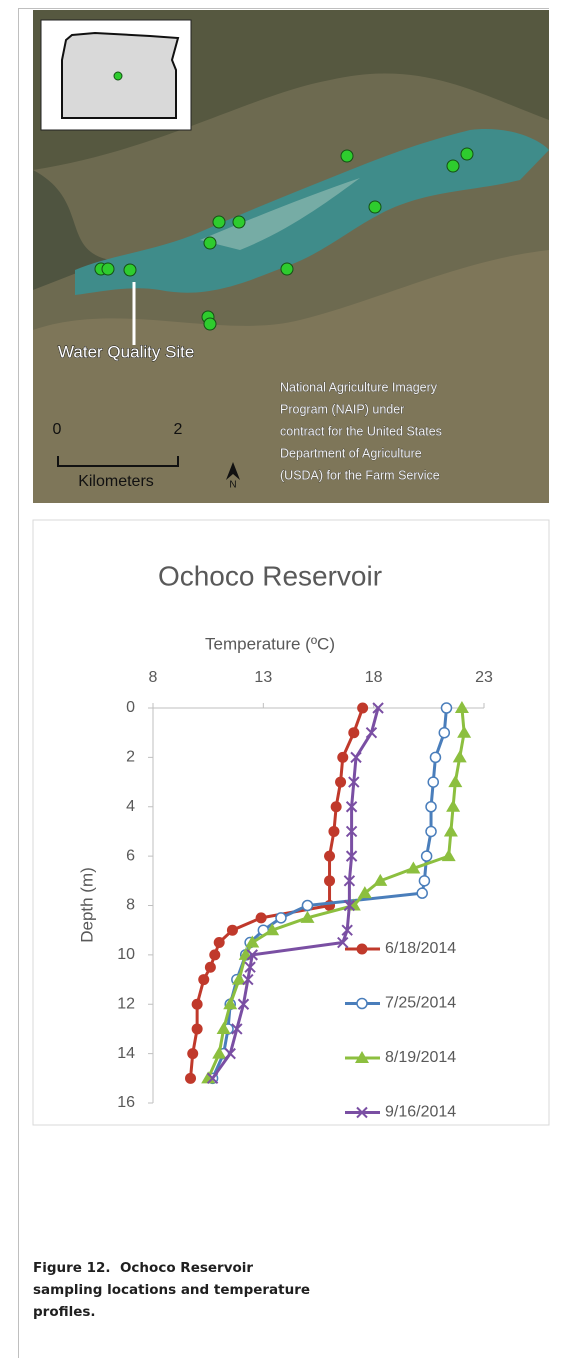 The image size is (562, 1358). Describe the element at coordinates (178, 429) in the screenshot. I see `scale-label: 2` at that location.